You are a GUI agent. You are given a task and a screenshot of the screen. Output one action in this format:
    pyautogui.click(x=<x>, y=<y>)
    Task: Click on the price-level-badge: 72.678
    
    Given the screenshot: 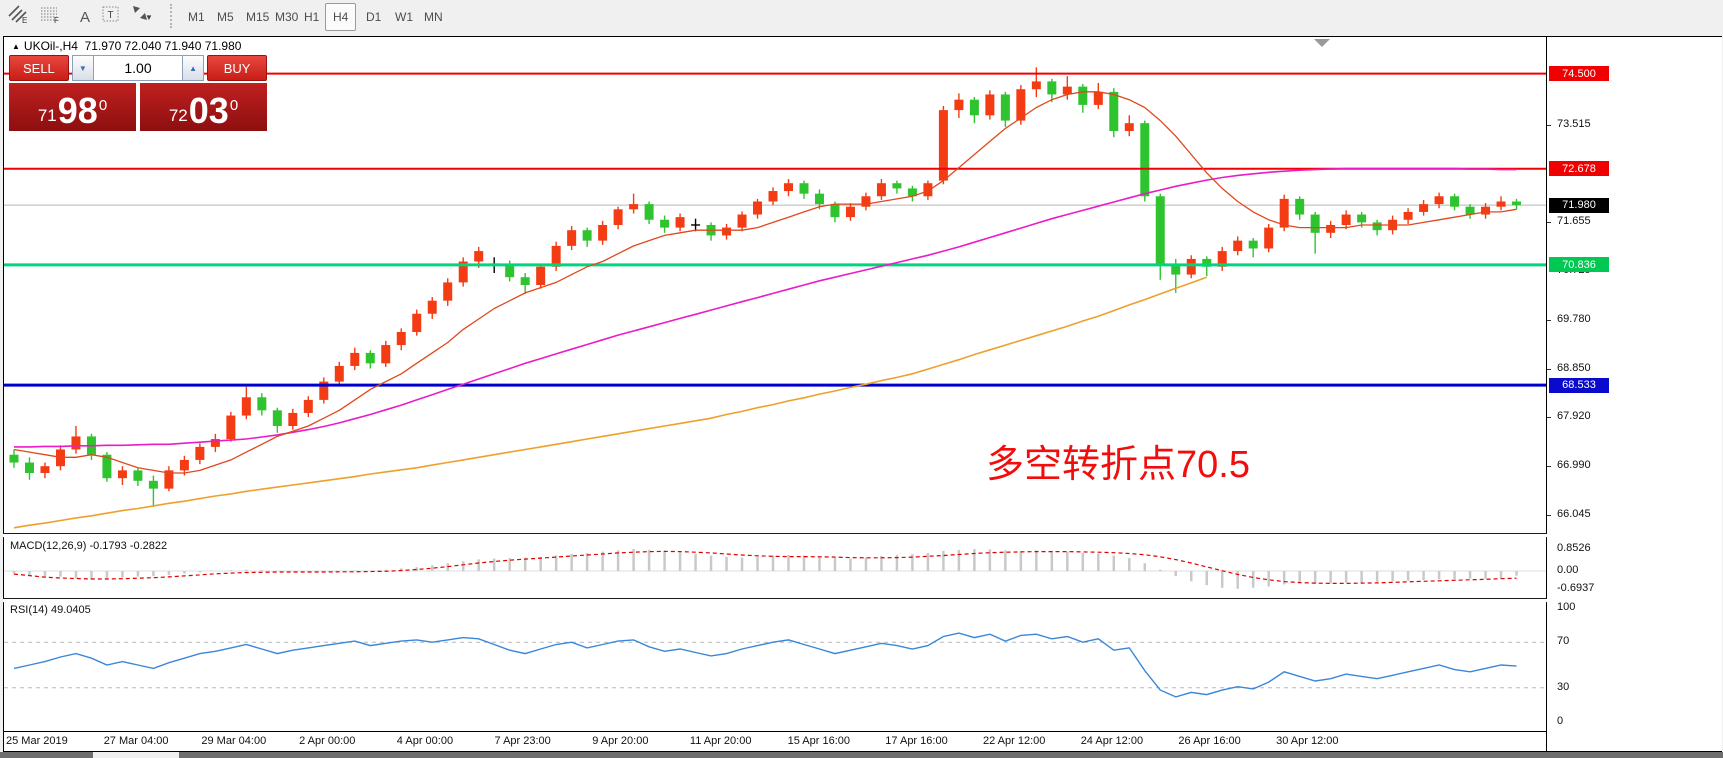 What is the action you would take?
    pyautogui.click(x=1579, y=169)
    